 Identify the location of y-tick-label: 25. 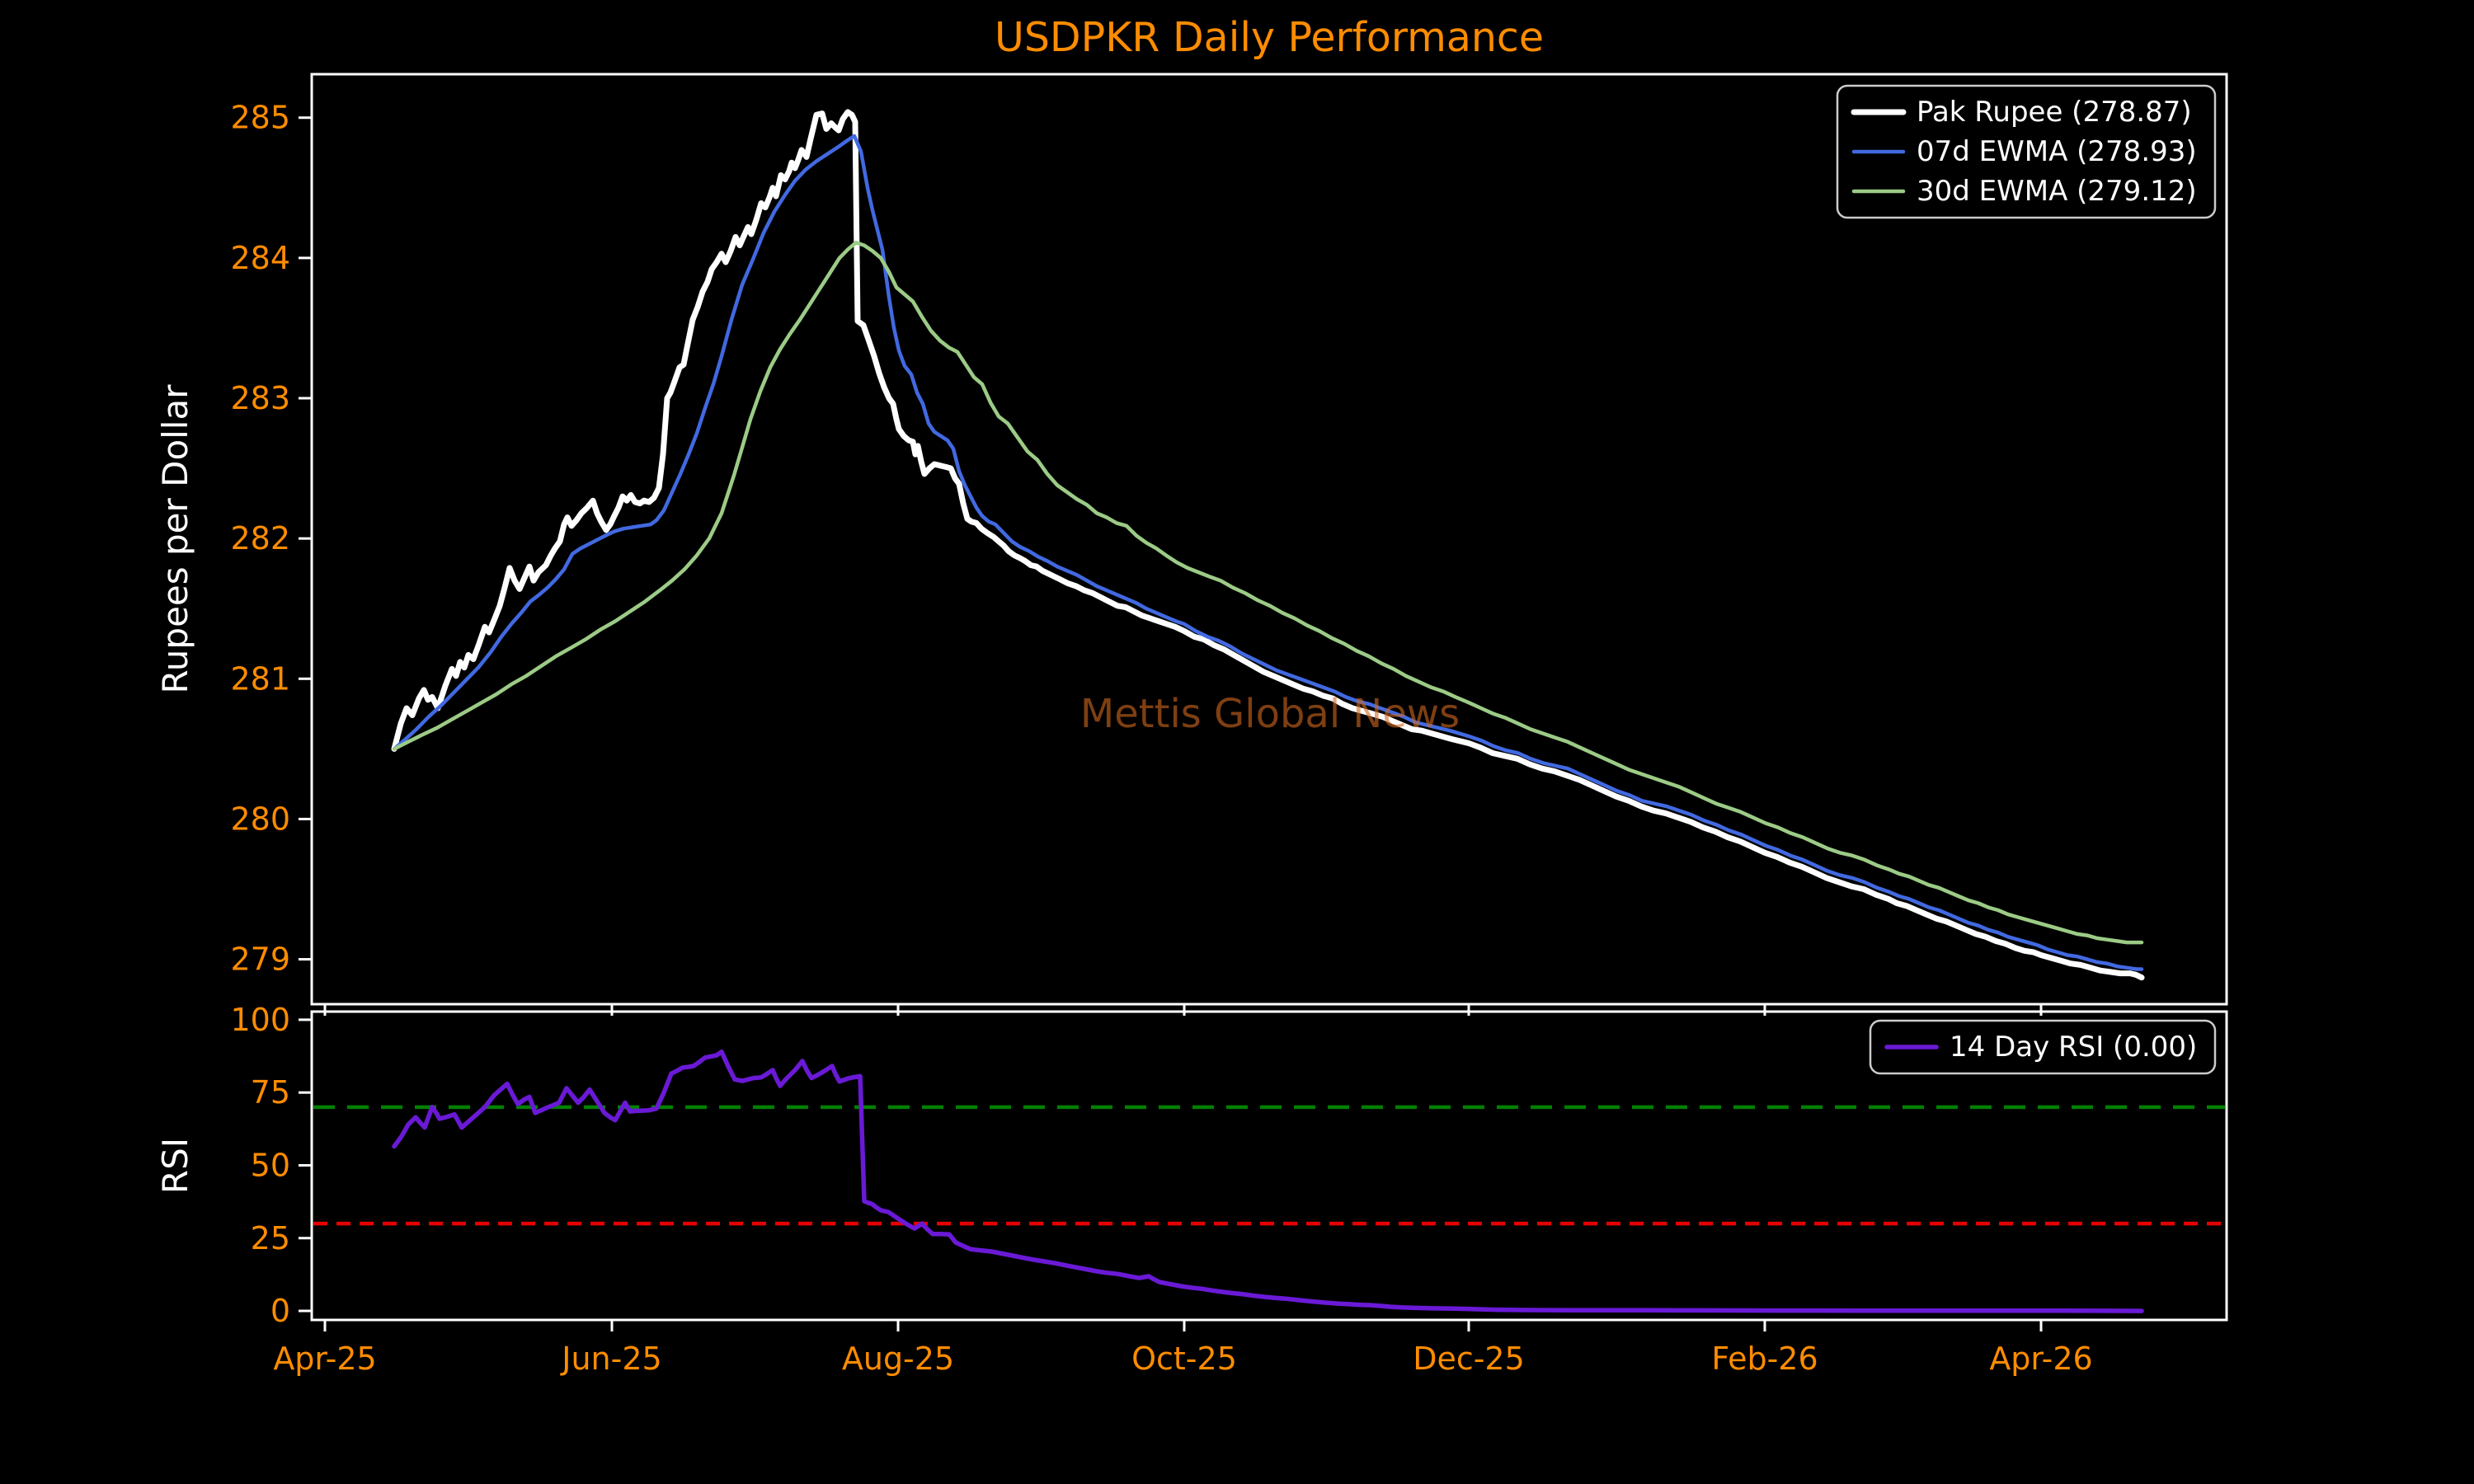
(270, 1238).